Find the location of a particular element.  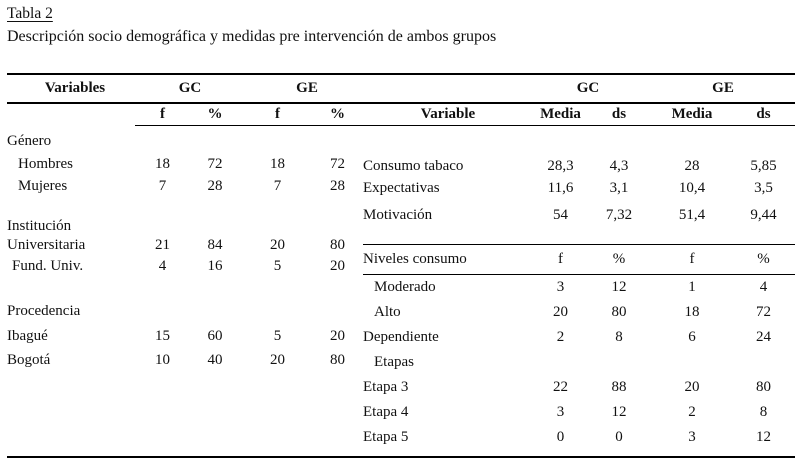

table-row: Moderado 3 12 1 4 is located at coordinates (578, 287).